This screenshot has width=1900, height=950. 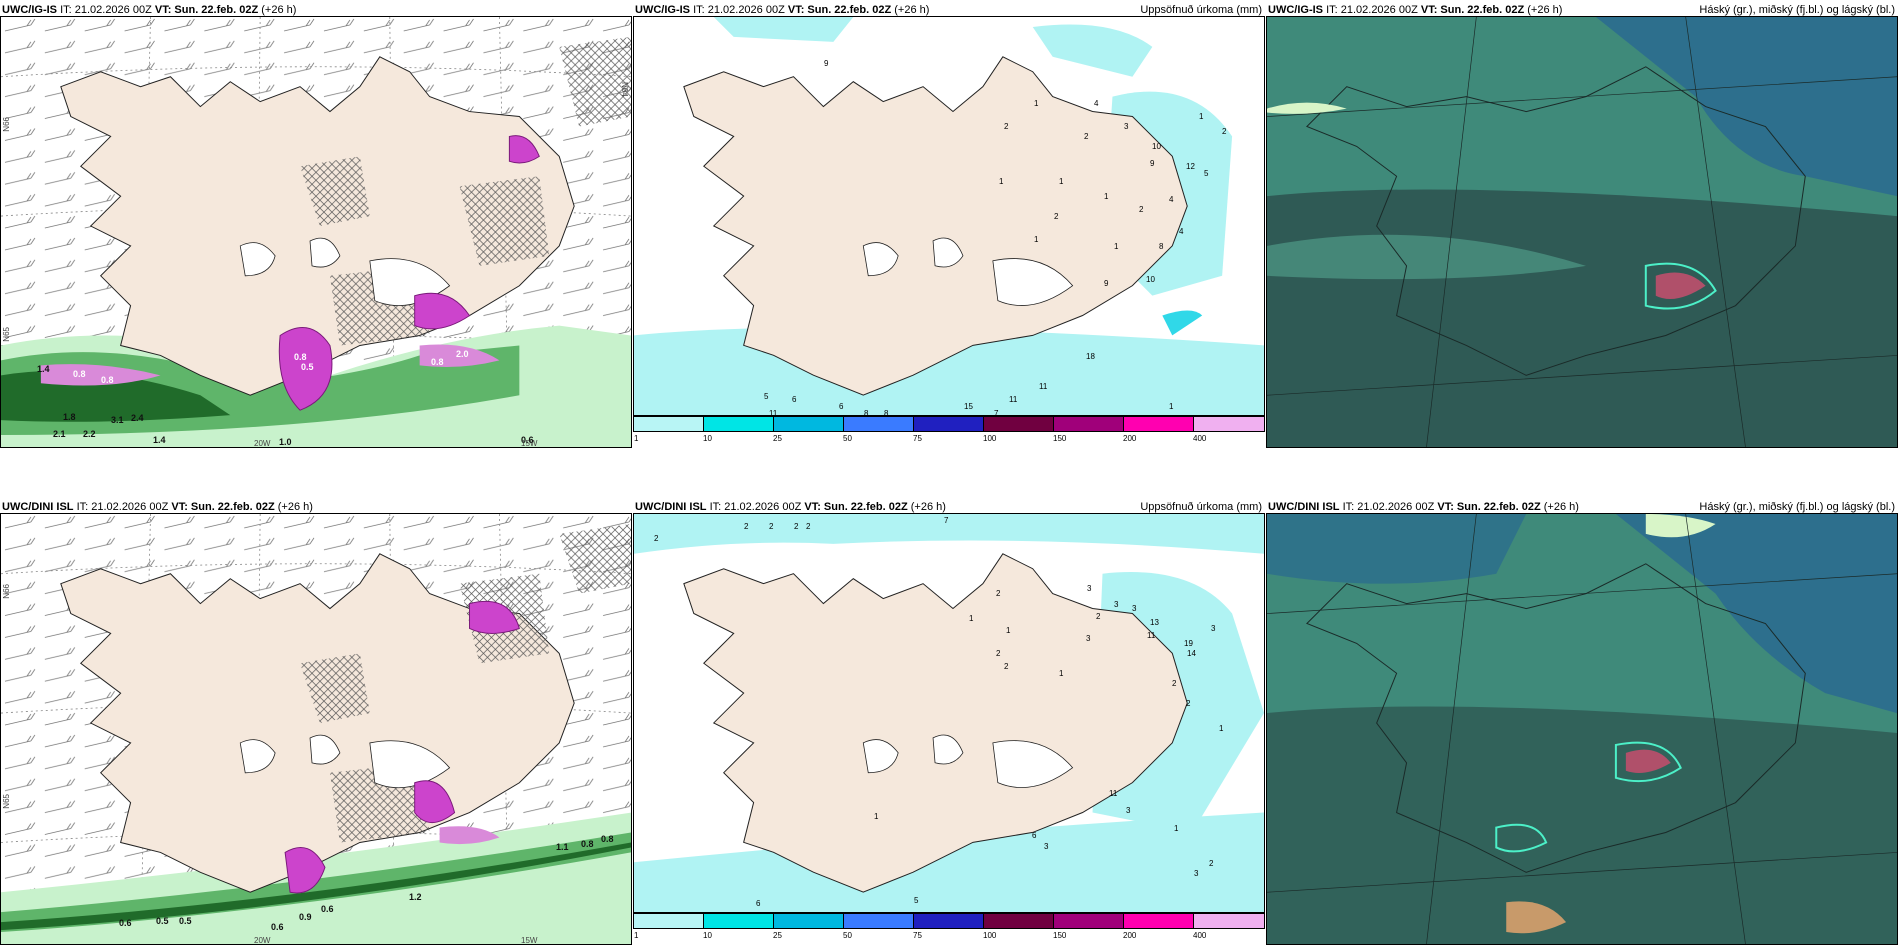 What do you see at coordinates (435, 802) in the screenshot?
I see `snow-core-east` at bounding box center [435, 802].